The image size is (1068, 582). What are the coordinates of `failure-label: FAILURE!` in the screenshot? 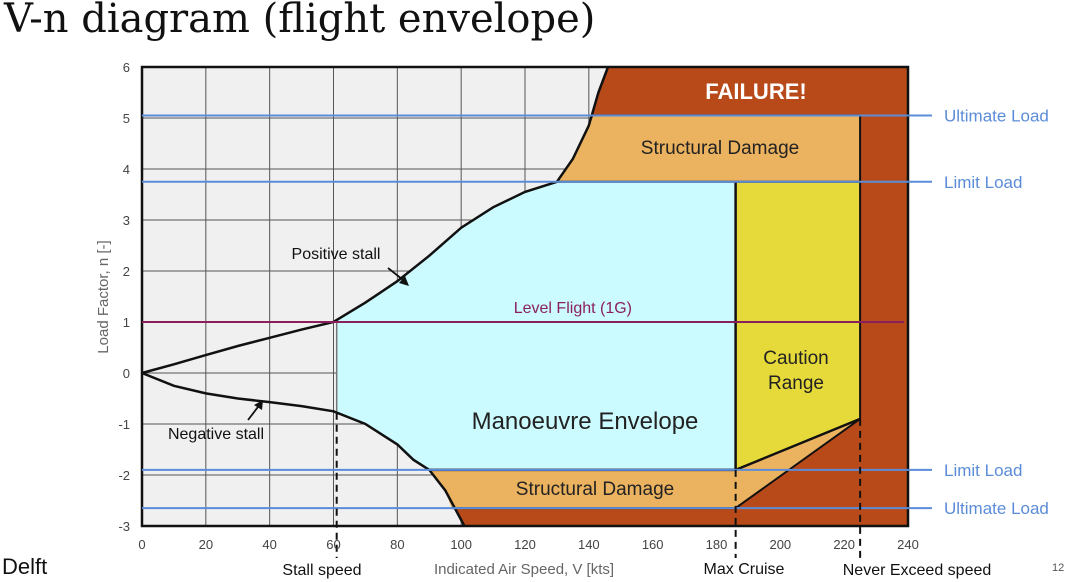 It's located at (755, 91).